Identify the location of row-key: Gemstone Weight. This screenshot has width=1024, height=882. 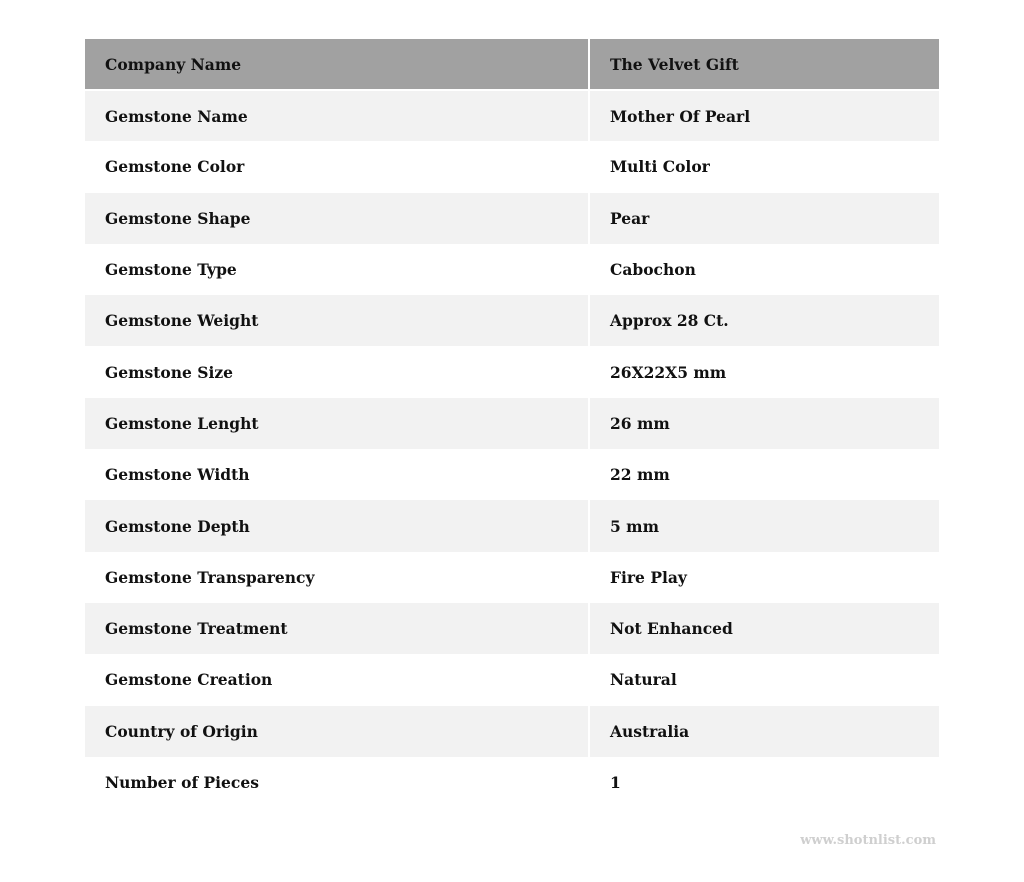
(337, 321).